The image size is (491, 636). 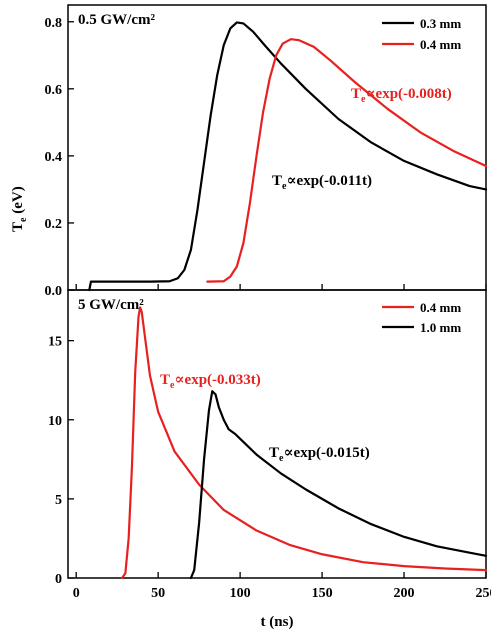 I want to click on top-annotation-red: Te∝exp(-0.008t), so click(x=401, y=95).